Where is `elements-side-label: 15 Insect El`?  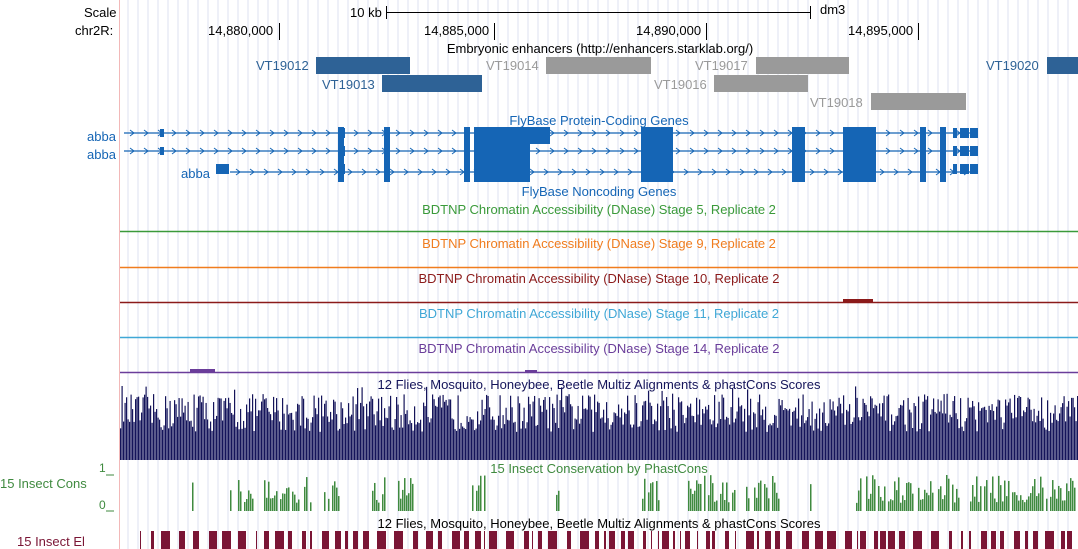 elements-side-label: 15 Insect El is located at coordinates (51, 541).